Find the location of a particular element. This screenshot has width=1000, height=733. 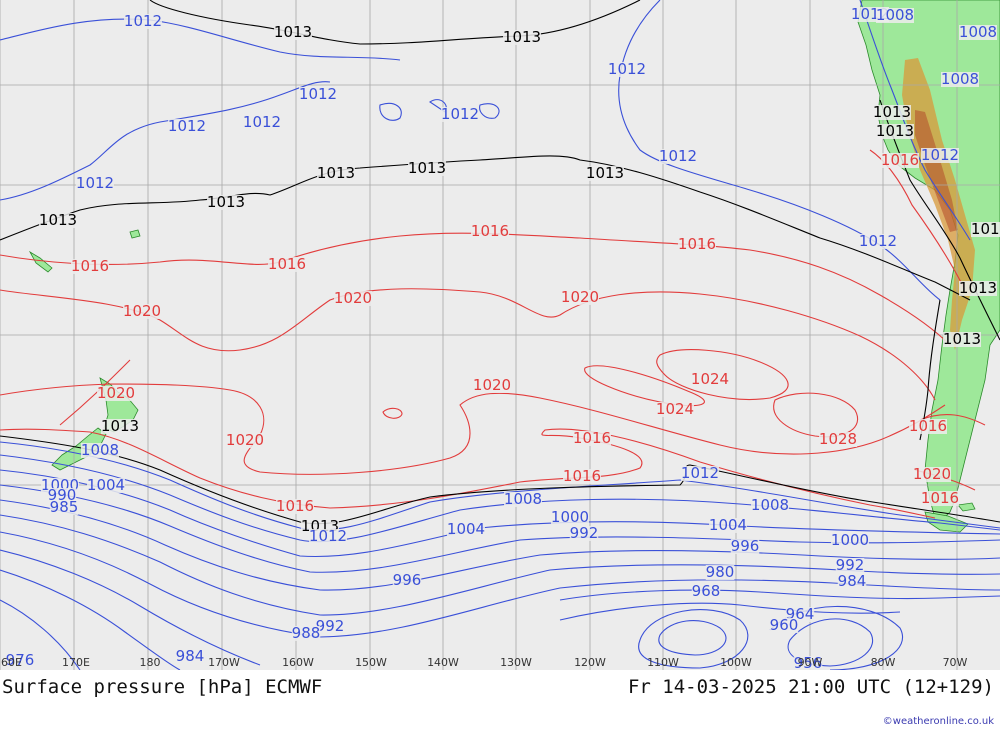

isobar-label: 980 is located at coordinates (720, 572).